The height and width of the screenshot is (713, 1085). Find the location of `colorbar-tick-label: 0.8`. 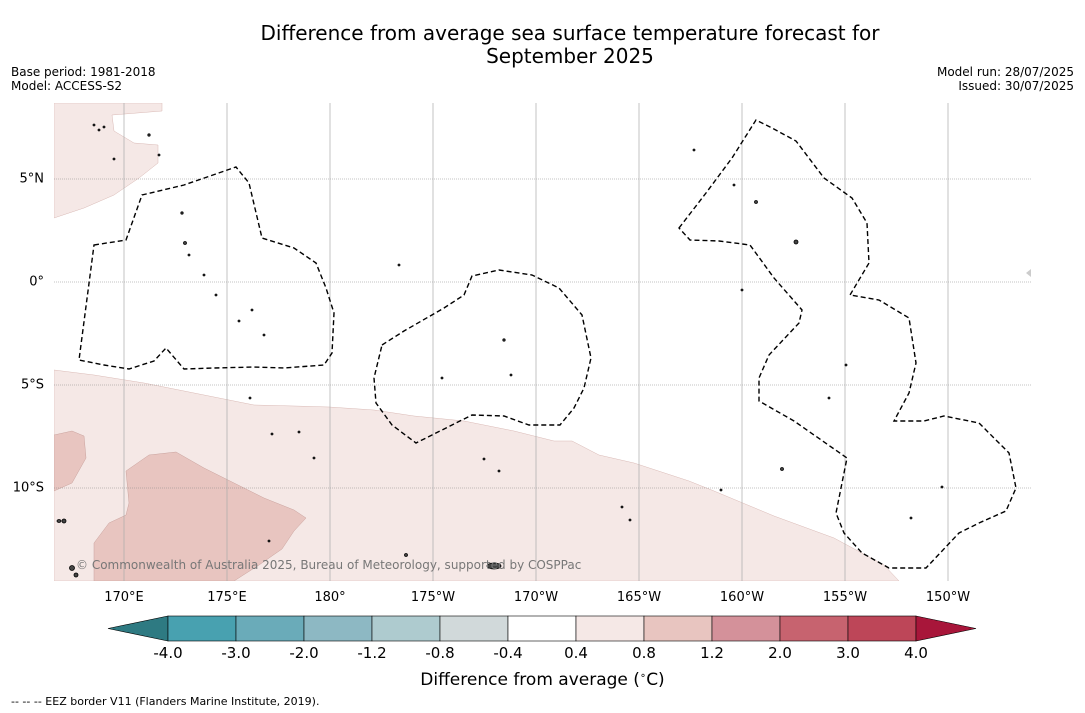

colorbar-tick-label: 0.8 is located at coordinates (644, 653).